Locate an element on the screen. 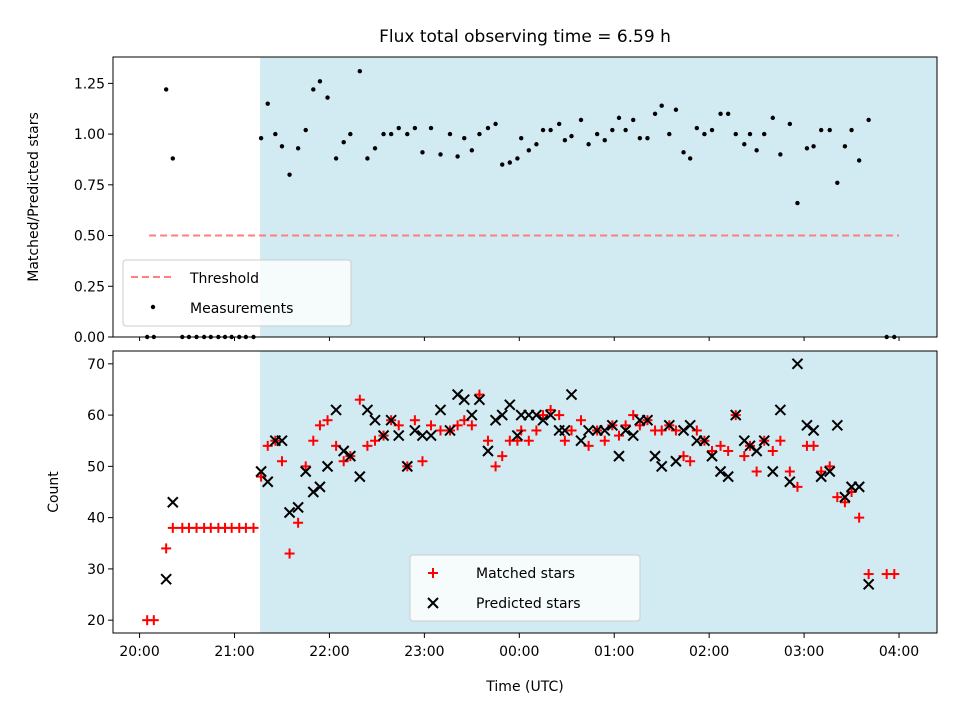 This screenshot has height=720, width=960. count-y-axis: 20 30 40 50 60 70 is located at coordinates (100, 493).